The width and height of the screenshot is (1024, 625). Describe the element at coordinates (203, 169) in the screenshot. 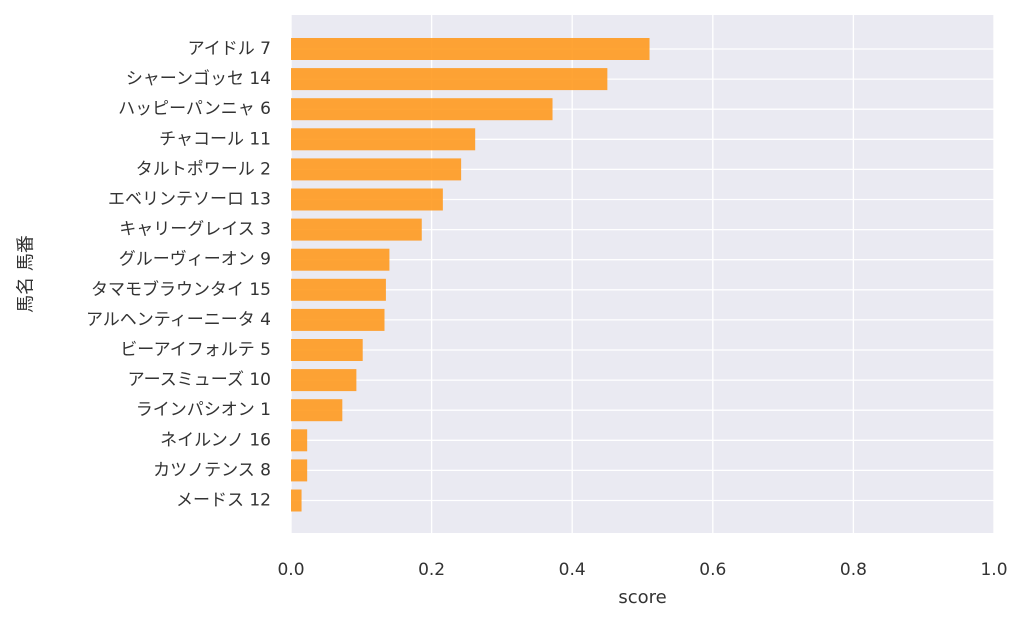

I see `y-tick-label: タルトポワール 2` at that location.